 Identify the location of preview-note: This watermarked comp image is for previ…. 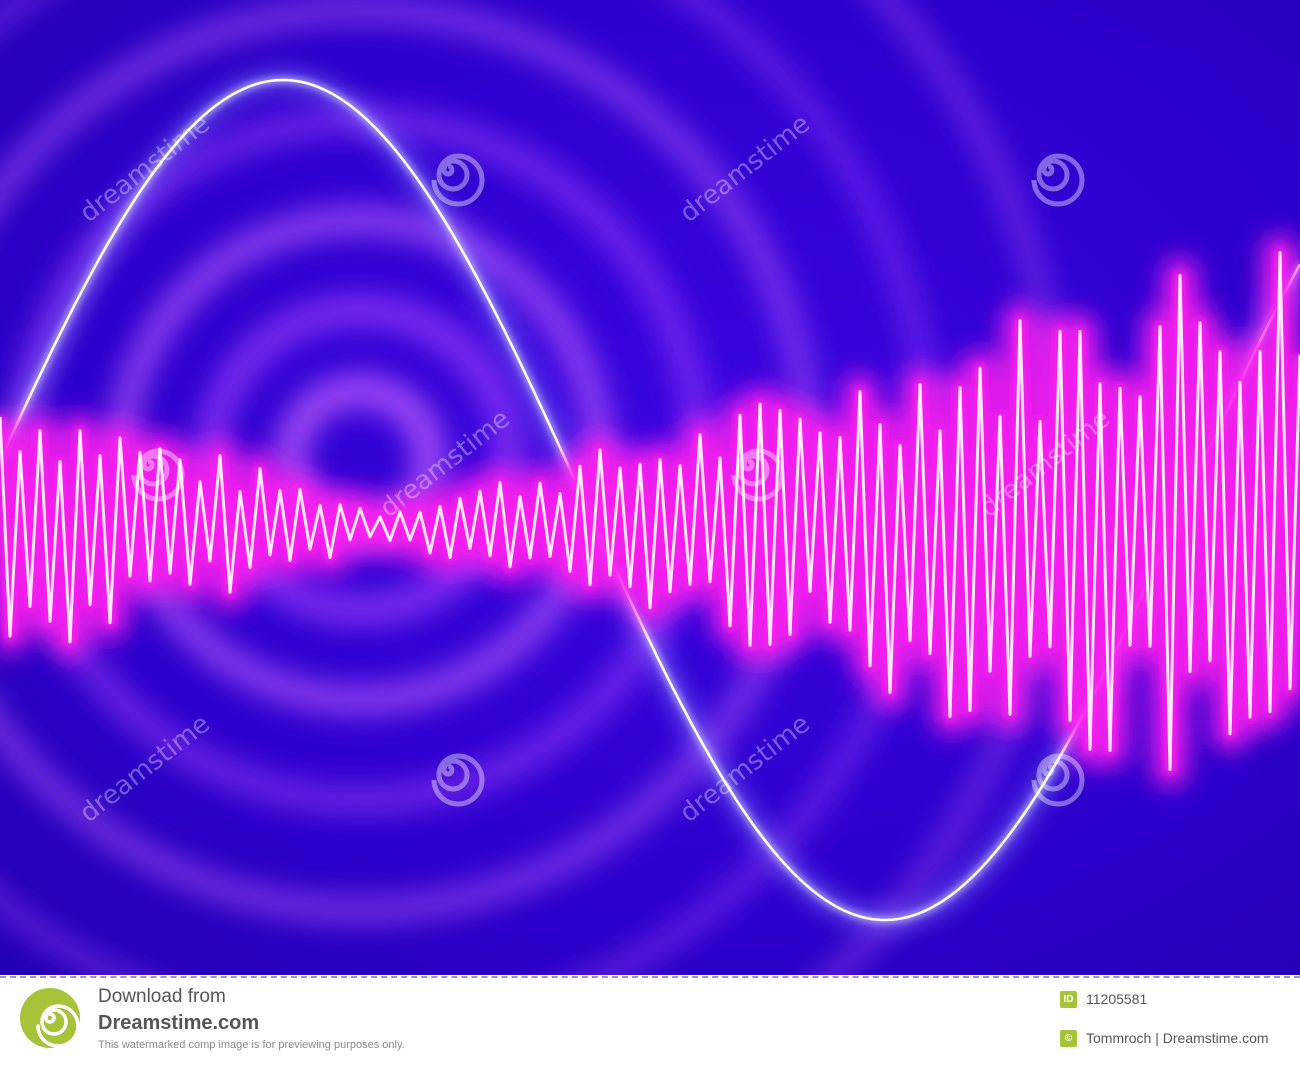
(251, 1045).